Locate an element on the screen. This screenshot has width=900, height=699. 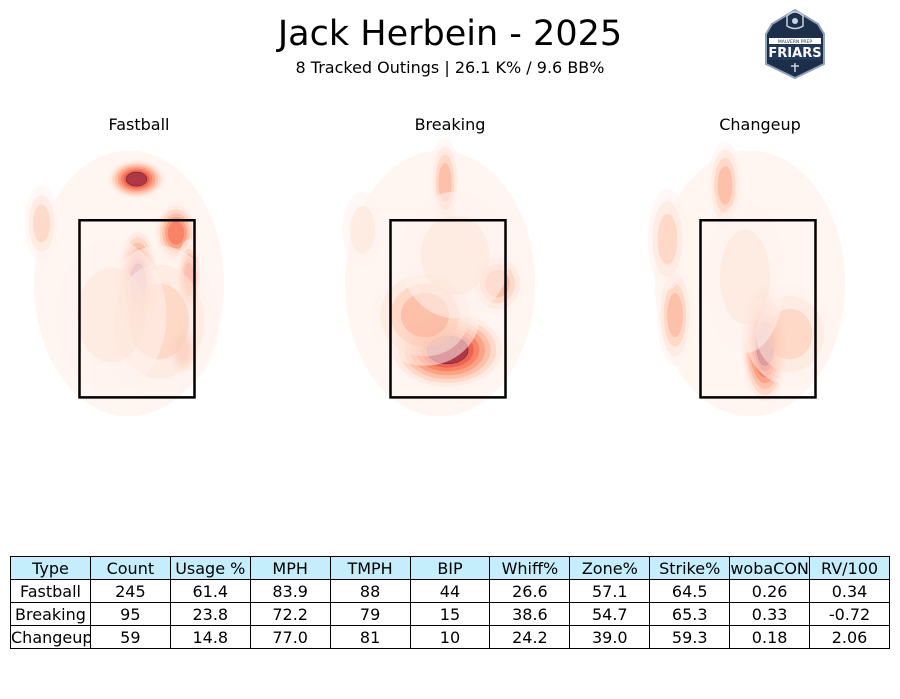
table-cell: 2.06 is located at coordinates (849, 637).